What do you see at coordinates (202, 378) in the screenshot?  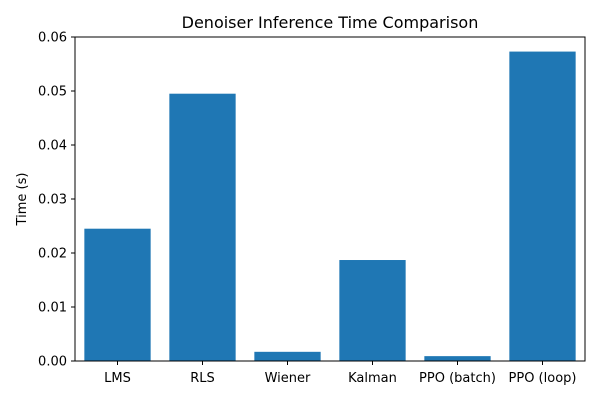 I see `x-tick-label: RLS` at bounding box center [202, 378].